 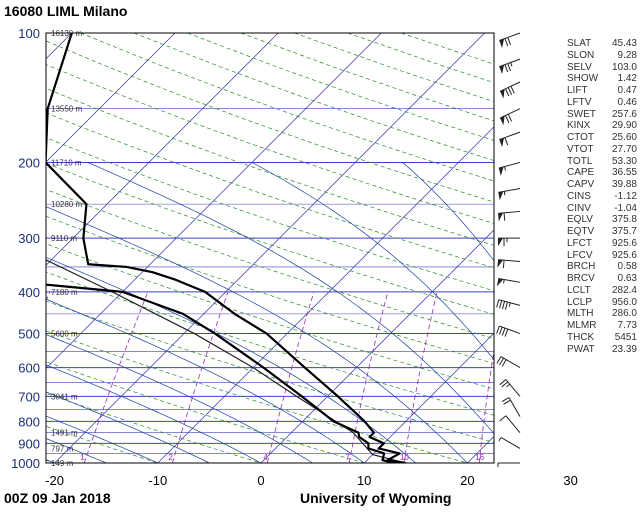 What do you see at coordinates (313, 97) in the screenshot?
I see `dry-adiabat-line` at bounding box center [313, 97].